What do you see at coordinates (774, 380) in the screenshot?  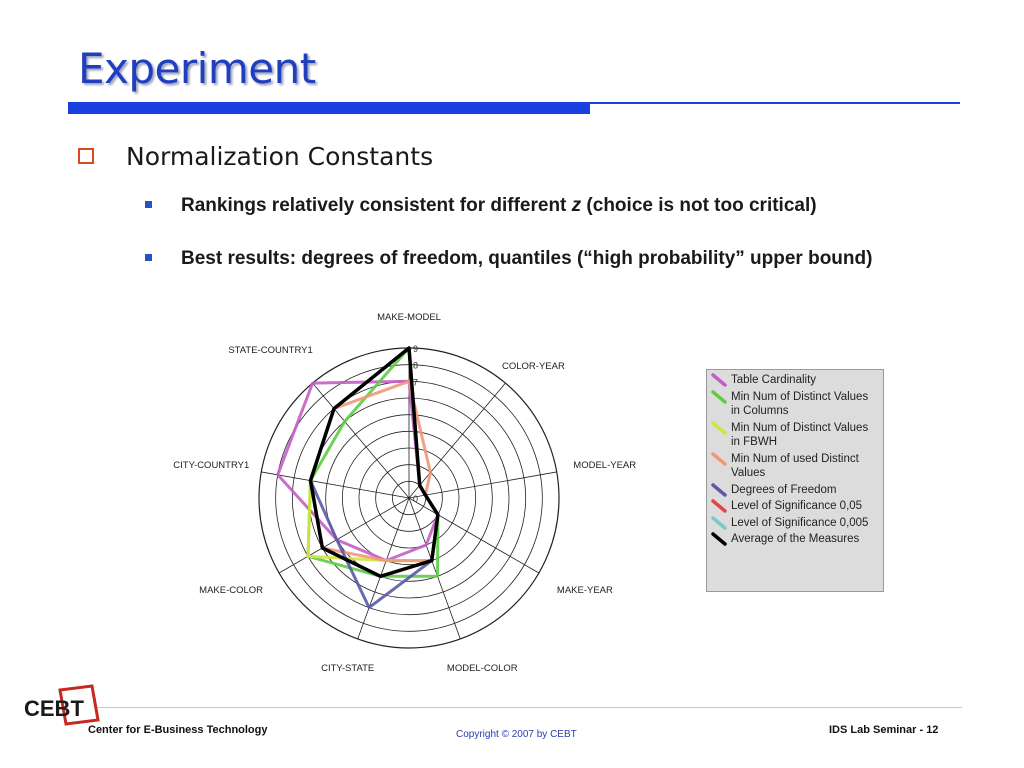 I see `legend-label: Table Cardinality` at bounding box center [774, 380].